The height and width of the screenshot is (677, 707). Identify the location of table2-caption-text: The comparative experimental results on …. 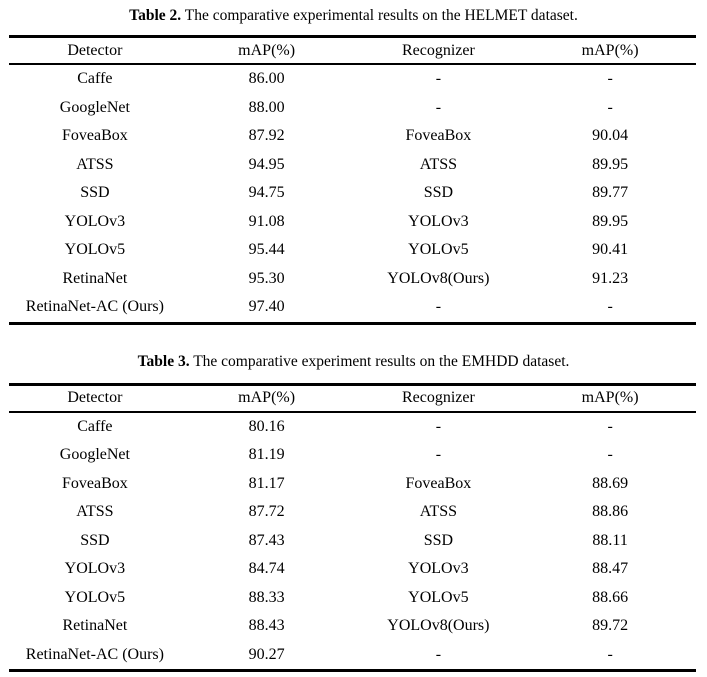
(379, 15).